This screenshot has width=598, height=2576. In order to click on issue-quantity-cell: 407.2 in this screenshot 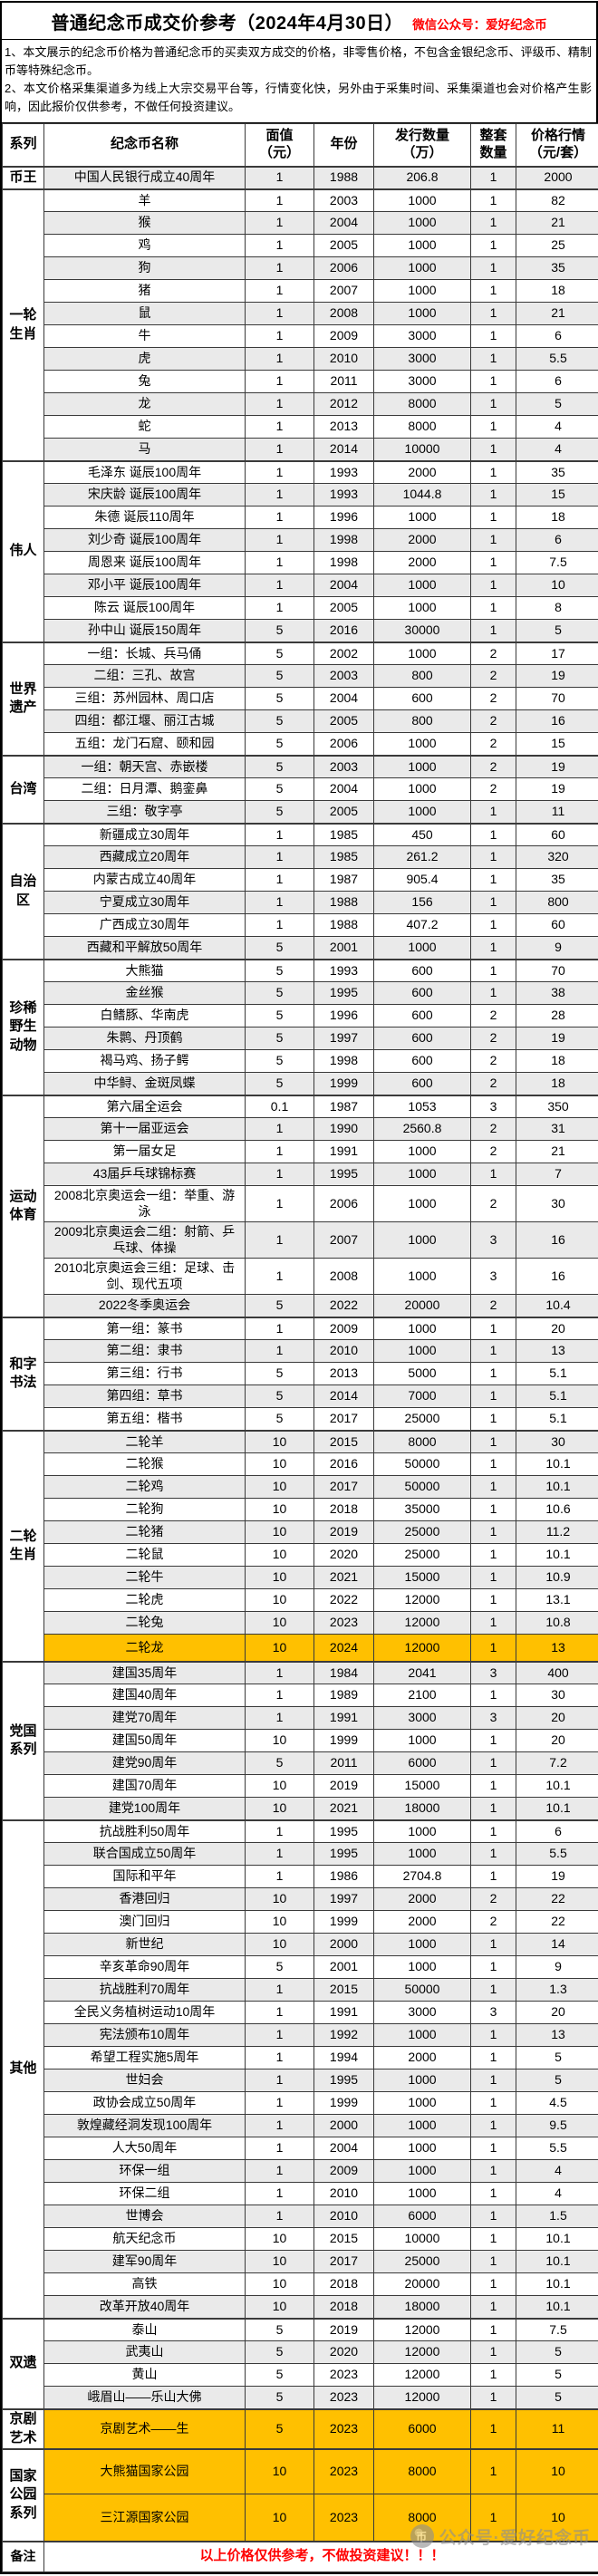, I will do `click(422, 925)`.